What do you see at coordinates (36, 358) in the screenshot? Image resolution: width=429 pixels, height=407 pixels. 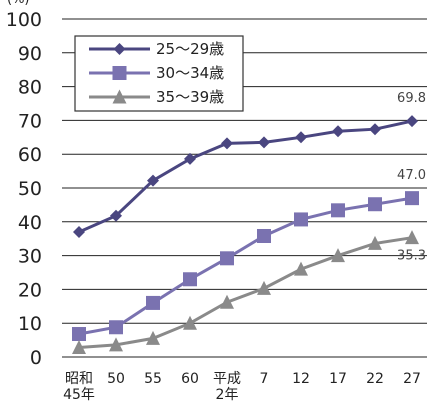 I see `y-tick-label: 0` at bounding box center [36, 358].